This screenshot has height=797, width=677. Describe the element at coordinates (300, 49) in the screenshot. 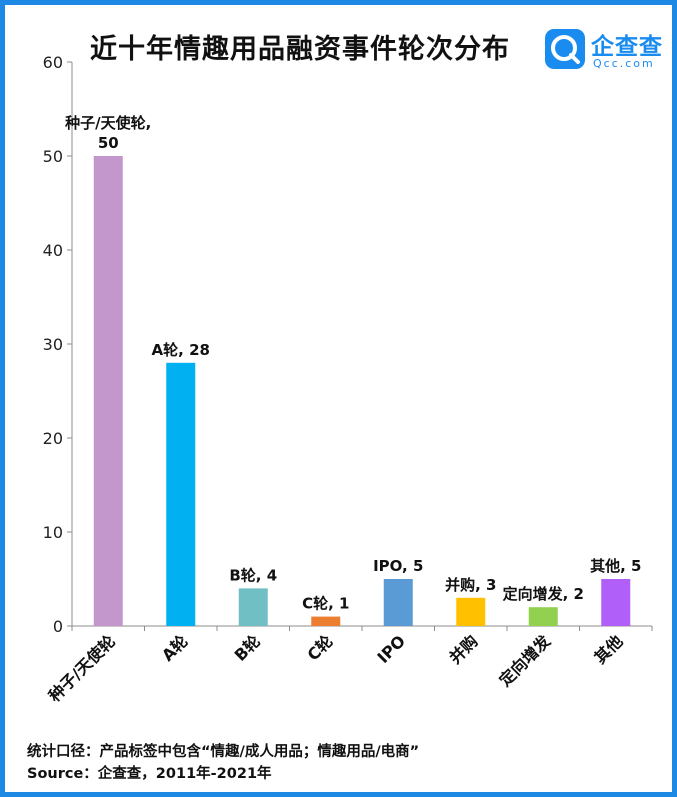

I see `chart-title: 近十年情趣用品融资事件轮次分布` at that location.